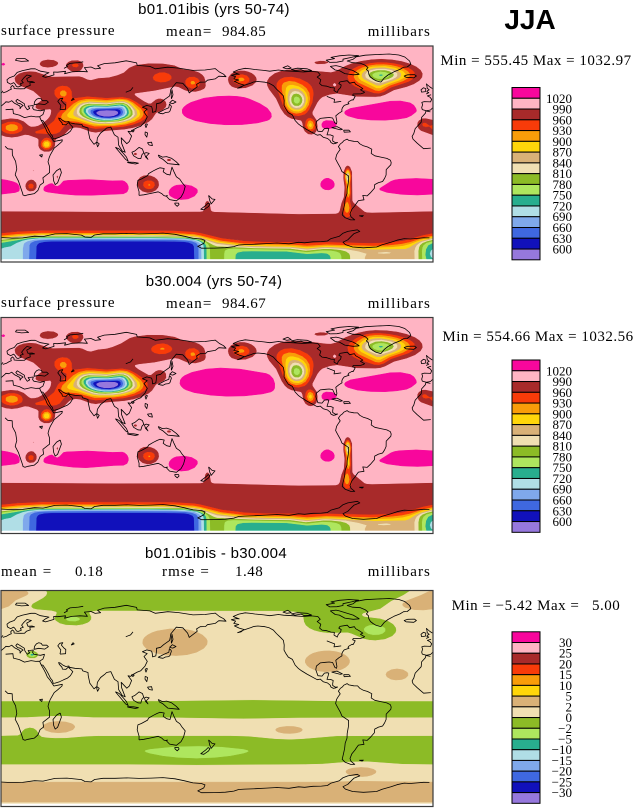  What do you see at coordinates (569, 717) in the screenshot?
I see `svg-text: 0` at bounding box center [569, 717].